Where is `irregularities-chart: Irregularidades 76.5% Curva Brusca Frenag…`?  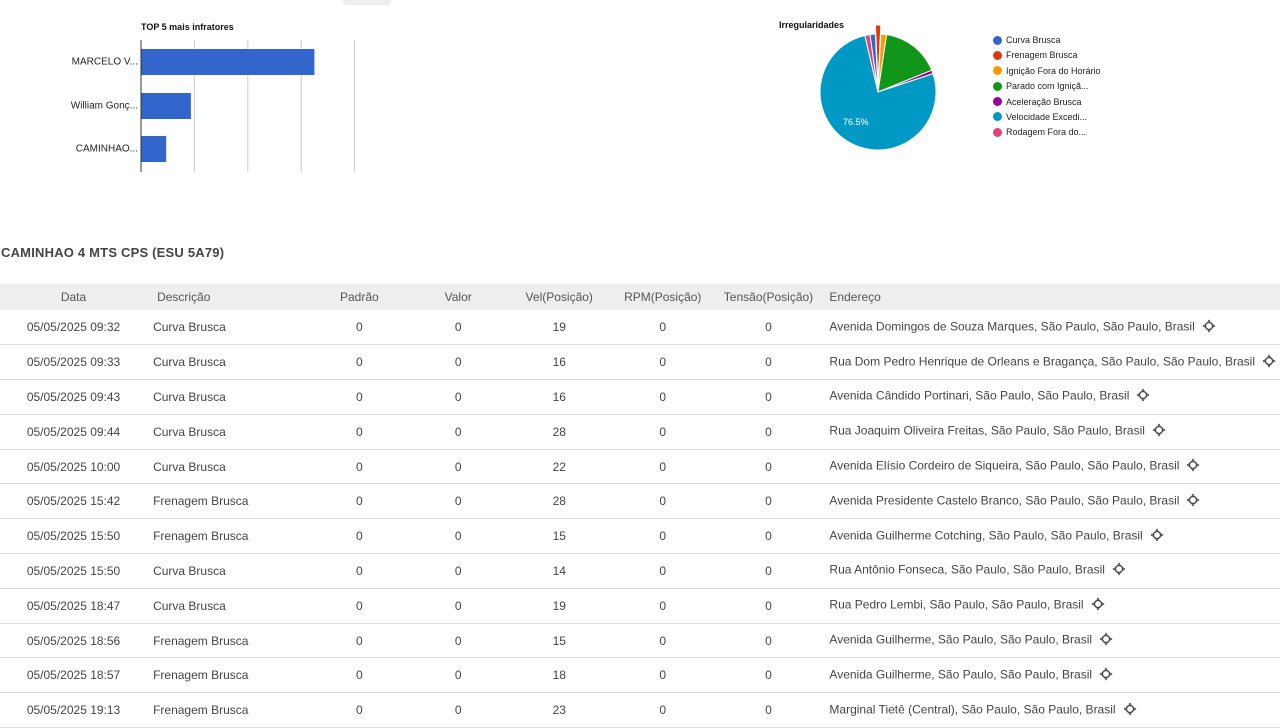 irregularities-chart: Irregularidades 76.5% Curva Brusca Frenag… is located at coordinates (950, 90).